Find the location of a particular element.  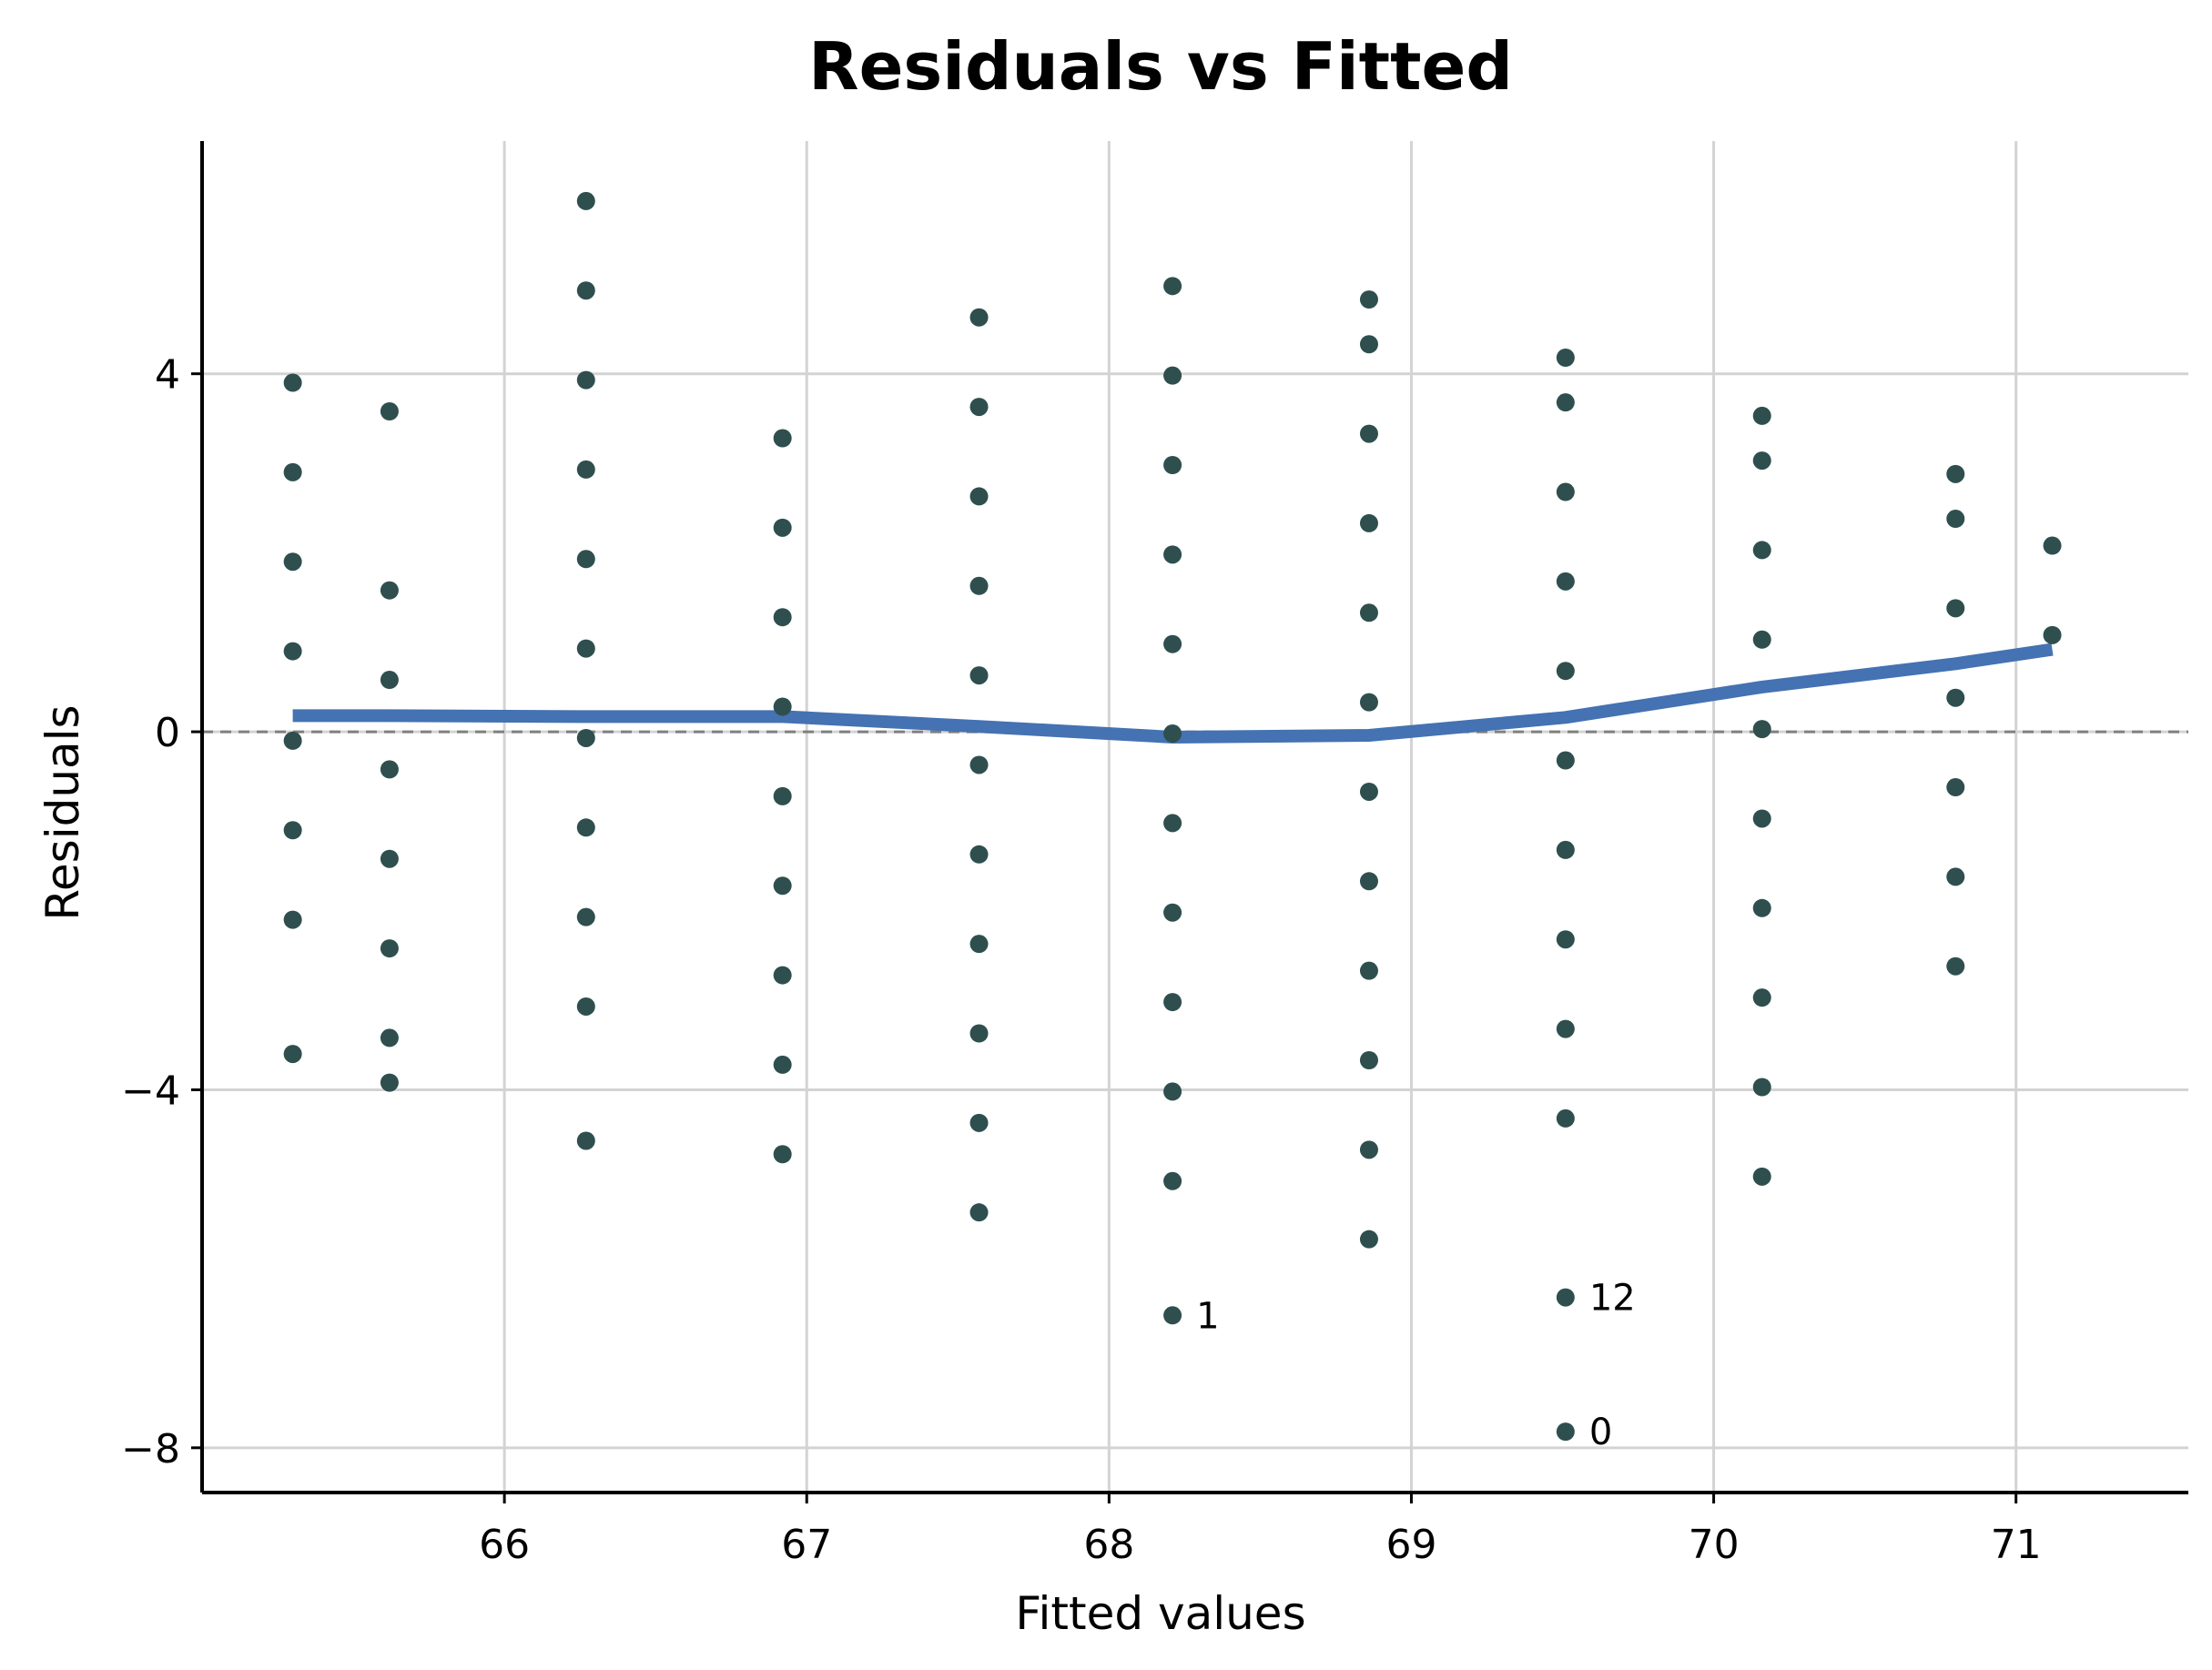

x-tick-label: 69 is located at coordinates (1410, 1545).